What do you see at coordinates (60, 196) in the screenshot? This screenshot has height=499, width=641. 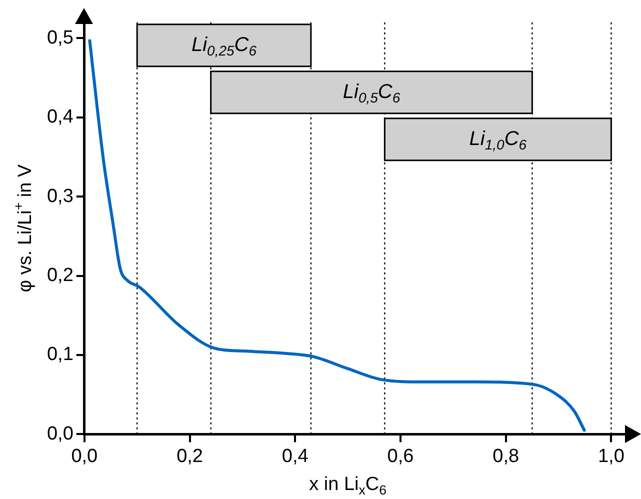 I see `y-tick-label: 0,3` at bounding box center [60, 196].